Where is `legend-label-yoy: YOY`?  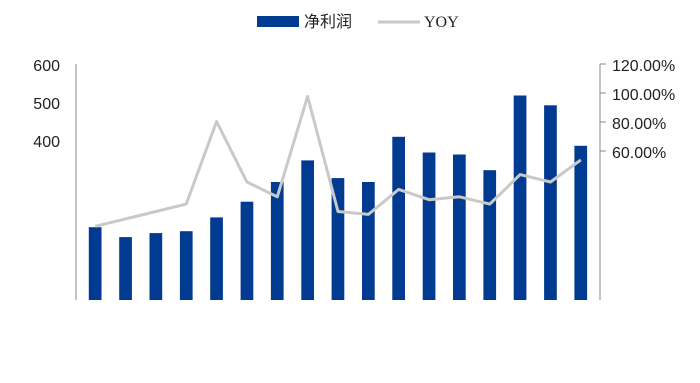 legend-label-yoy: YOY is located at coordinates (441, 22).